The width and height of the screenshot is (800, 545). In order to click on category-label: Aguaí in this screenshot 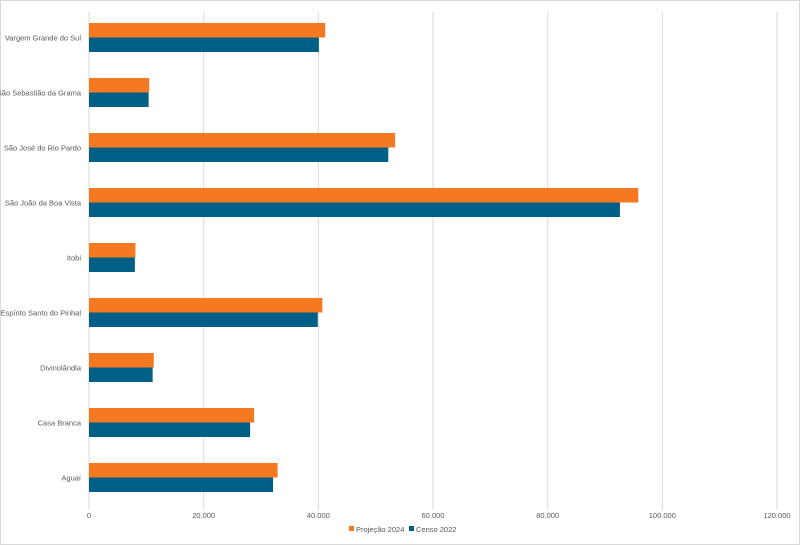, I will do `click(71, 478)`.